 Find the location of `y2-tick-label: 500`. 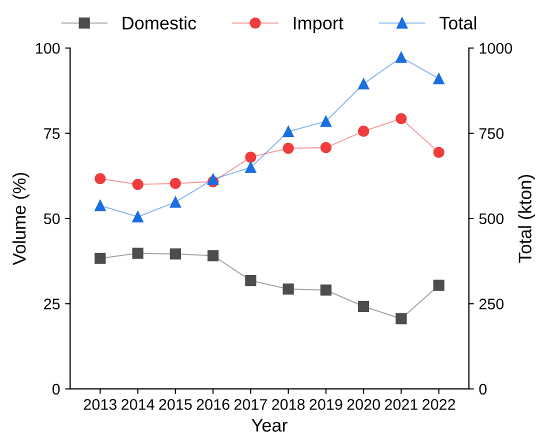

y2-tick-label: 500 is located at coordinates (491, 218).